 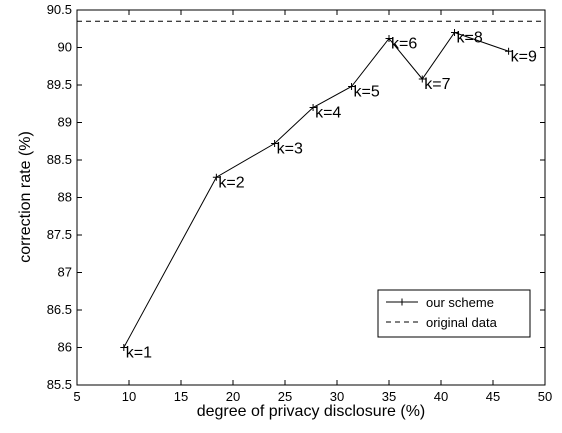 I want to click on y-tick-label: 88, so click(x=65, y=197).